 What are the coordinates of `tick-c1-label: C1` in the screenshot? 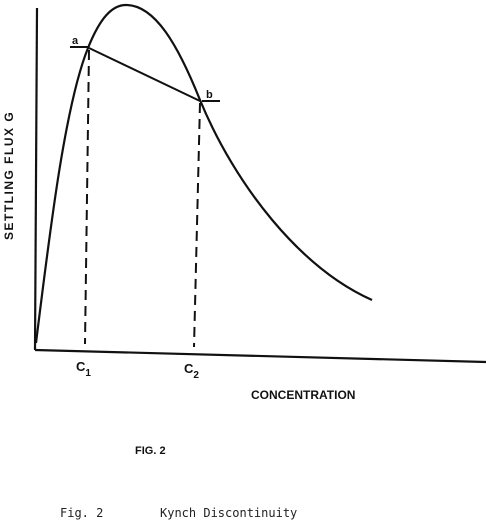 It's located at (83, 369).